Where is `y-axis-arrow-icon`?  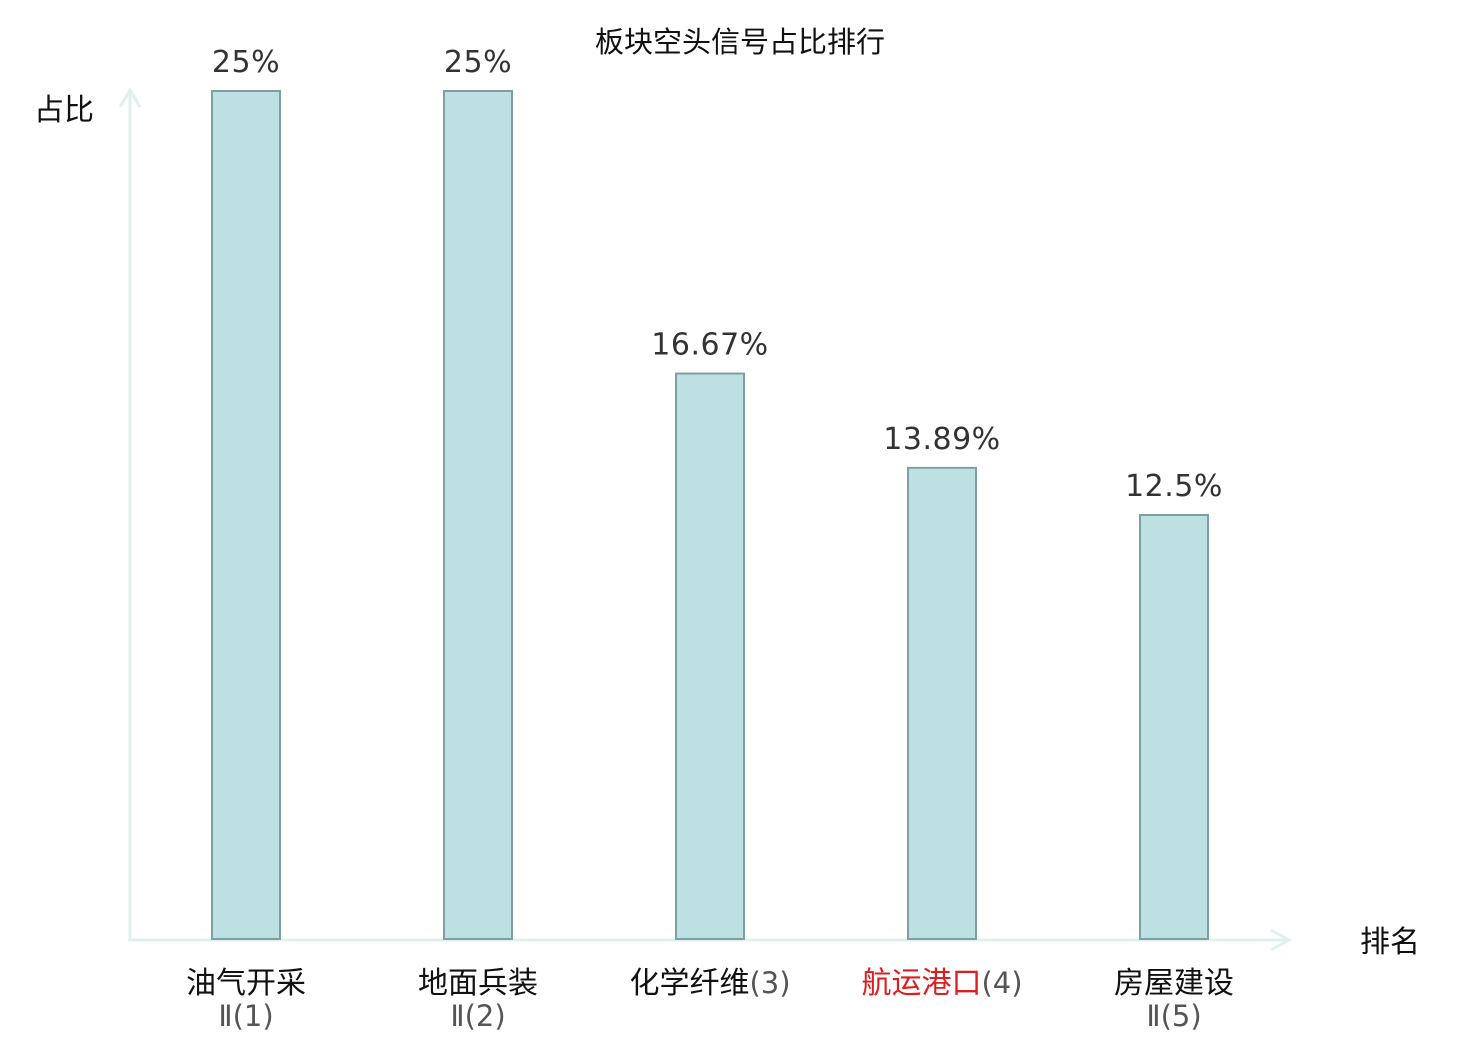
y-axis-arrow-icon is located at coordinates (130, 97).